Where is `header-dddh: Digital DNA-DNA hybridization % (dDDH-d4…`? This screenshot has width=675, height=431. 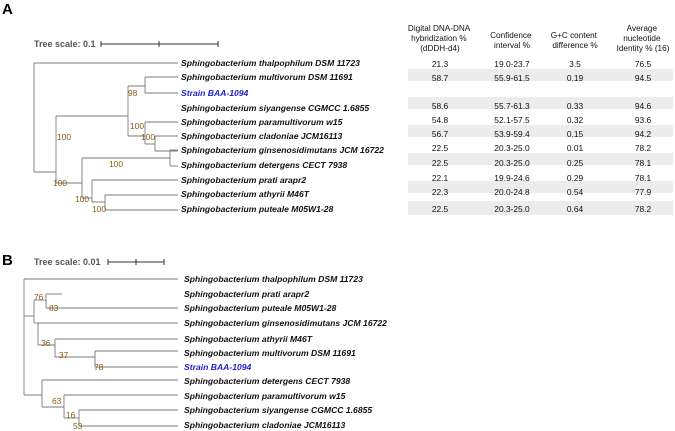 header-dddh: Digital DNA-DNA hybridization % (dDDH-d4… is located at coordinates (440, 38).